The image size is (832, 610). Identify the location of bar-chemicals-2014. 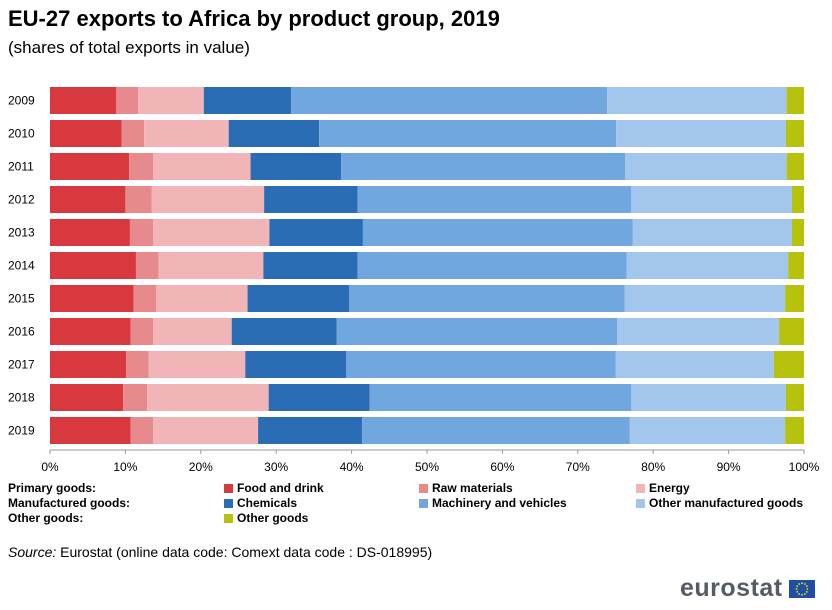
(310, 265).